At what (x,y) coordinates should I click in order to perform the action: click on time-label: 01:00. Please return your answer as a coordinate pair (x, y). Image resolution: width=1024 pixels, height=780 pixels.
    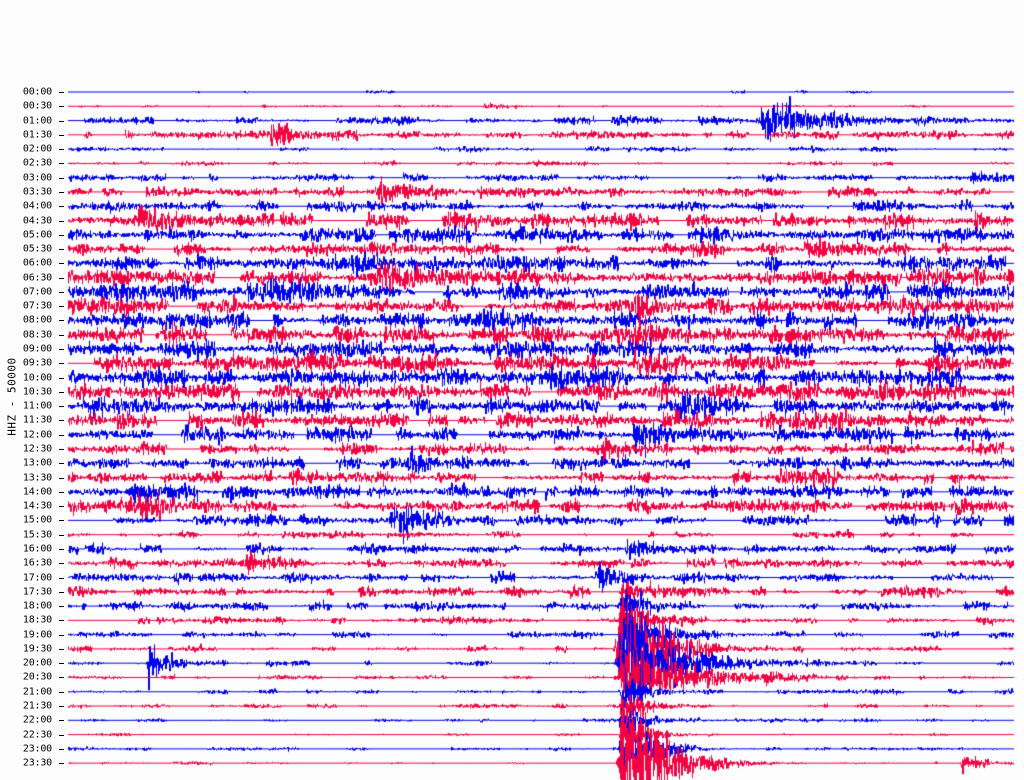
    Looking at the image, I should click on (37, 121).